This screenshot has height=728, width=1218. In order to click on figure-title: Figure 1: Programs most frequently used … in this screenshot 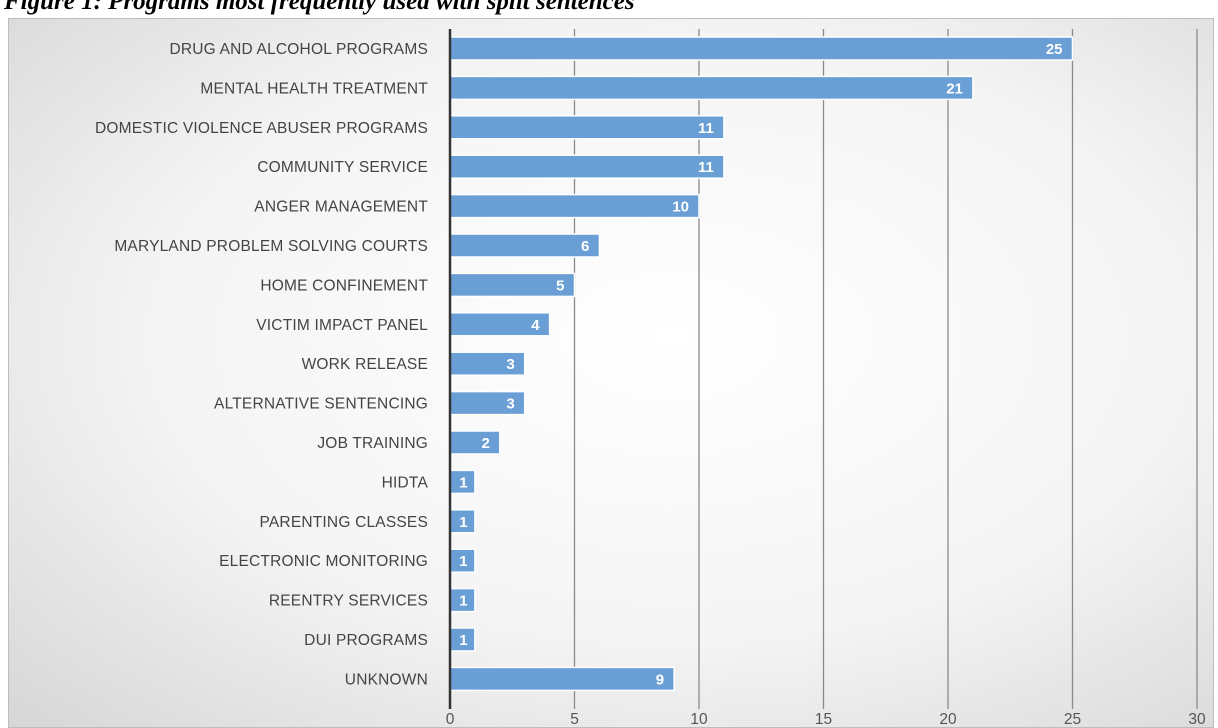, I will do `click(319, 7)`.